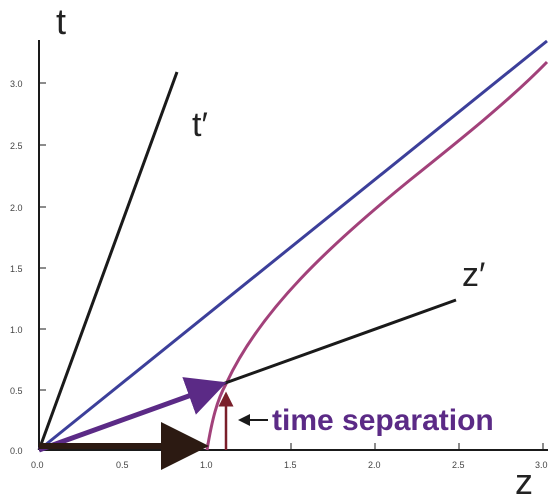 This screenshot has height=497, width=560. Describe the element at coordinates (37, 465) in the screenshot. I see `x-tick-label: 0.0` at that location.